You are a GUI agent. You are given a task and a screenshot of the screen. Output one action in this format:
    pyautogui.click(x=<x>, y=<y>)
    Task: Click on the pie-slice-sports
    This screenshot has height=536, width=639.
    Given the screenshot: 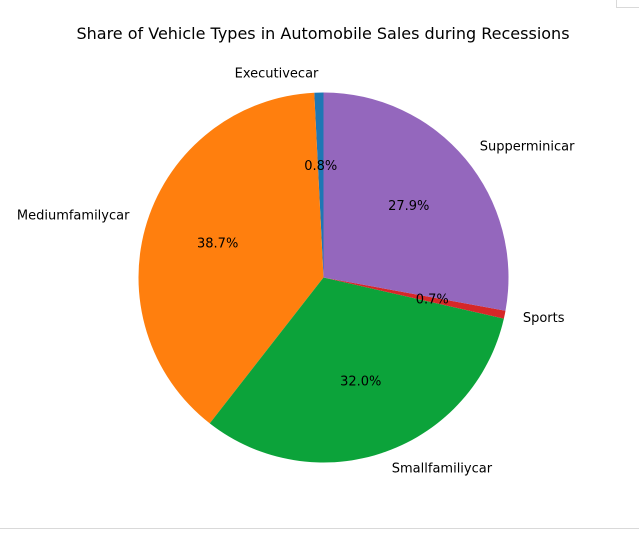 What is the action you would take?
    pyautogui.click(x=414, y=298)
    